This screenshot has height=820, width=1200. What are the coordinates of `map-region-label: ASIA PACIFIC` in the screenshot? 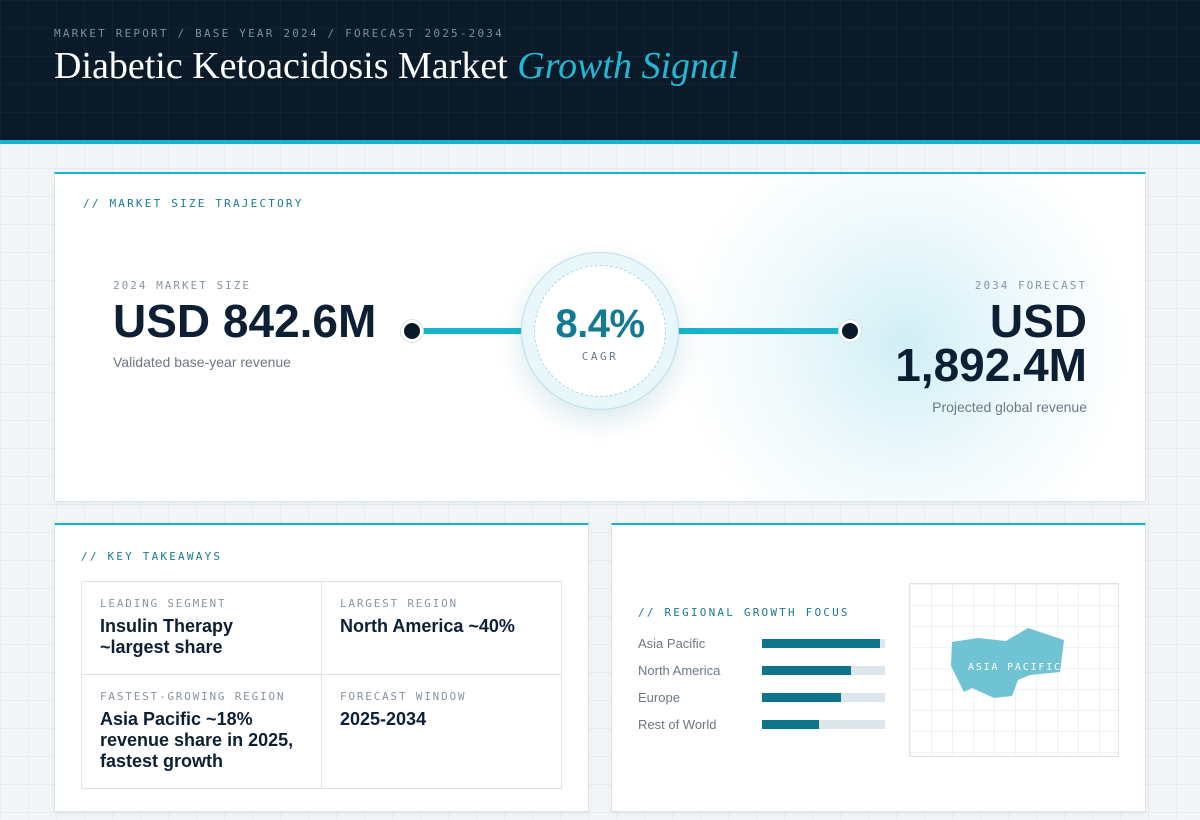 It's located at (1015, 667).